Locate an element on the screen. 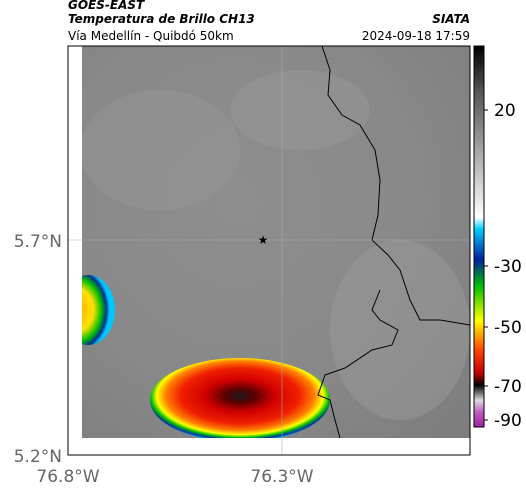 The height and width of the screenshot is (491, 526). lat-label: 5.7°N is located at coordinates (38, 242).